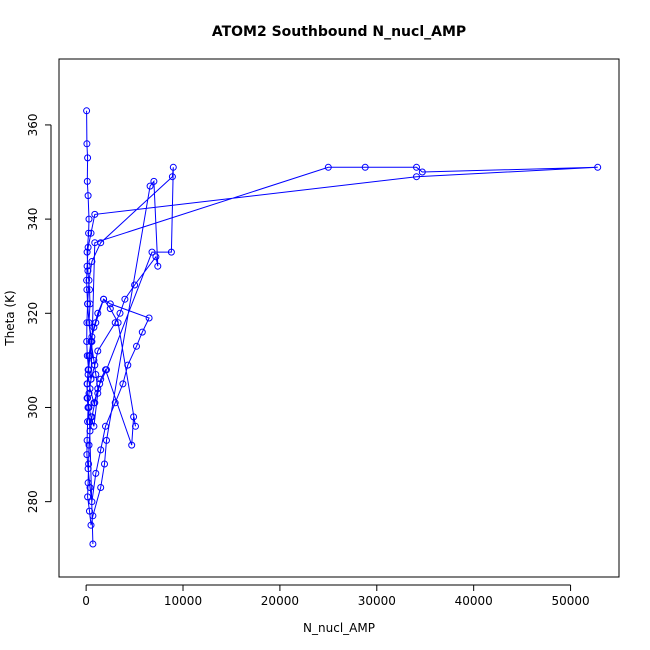  I want to click on x-tick-label: 40000, so click(474, 601).